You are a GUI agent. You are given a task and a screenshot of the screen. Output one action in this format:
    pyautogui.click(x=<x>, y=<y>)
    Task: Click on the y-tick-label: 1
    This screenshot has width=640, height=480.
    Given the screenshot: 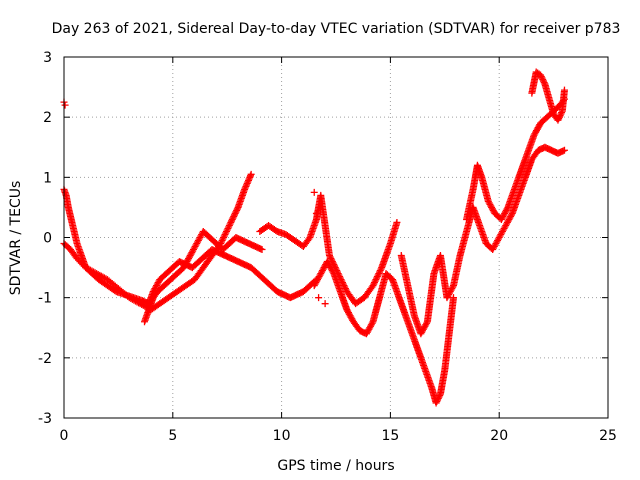 What is the action you would take?
    pyautogui.click(x=47, y=178)
    